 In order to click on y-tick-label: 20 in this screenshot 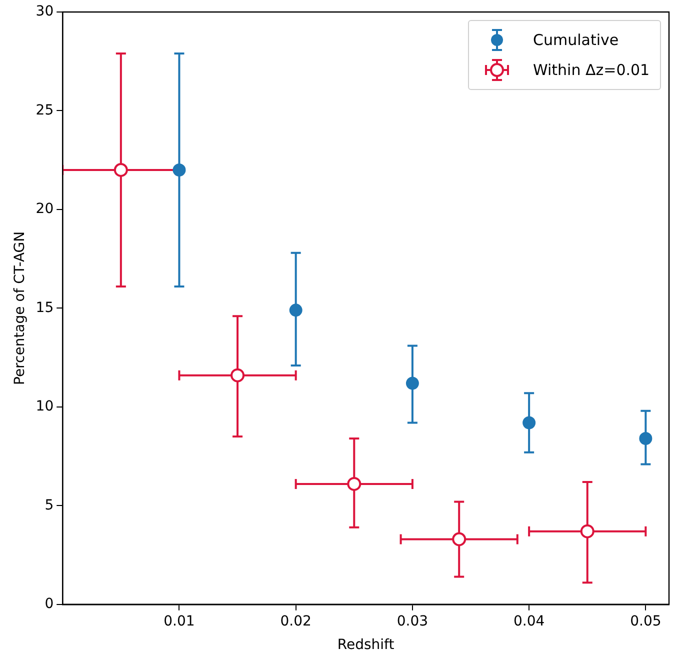, I will do `click(45, 209)`.